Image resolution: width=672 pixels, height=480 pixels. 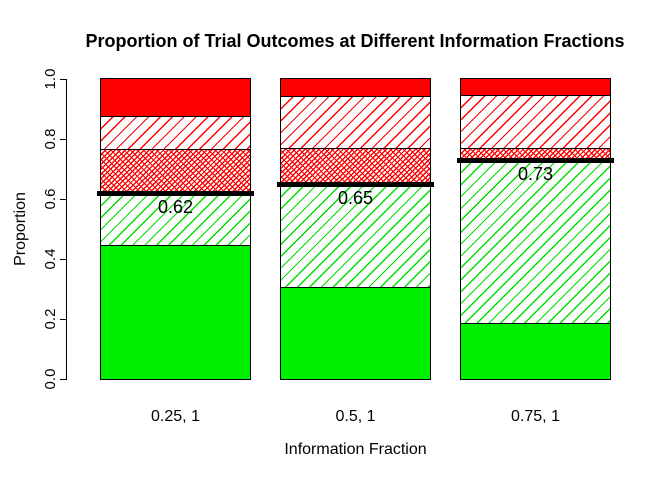 I want to click on y-axis-label: Proportion, so click(x=20, y=229).